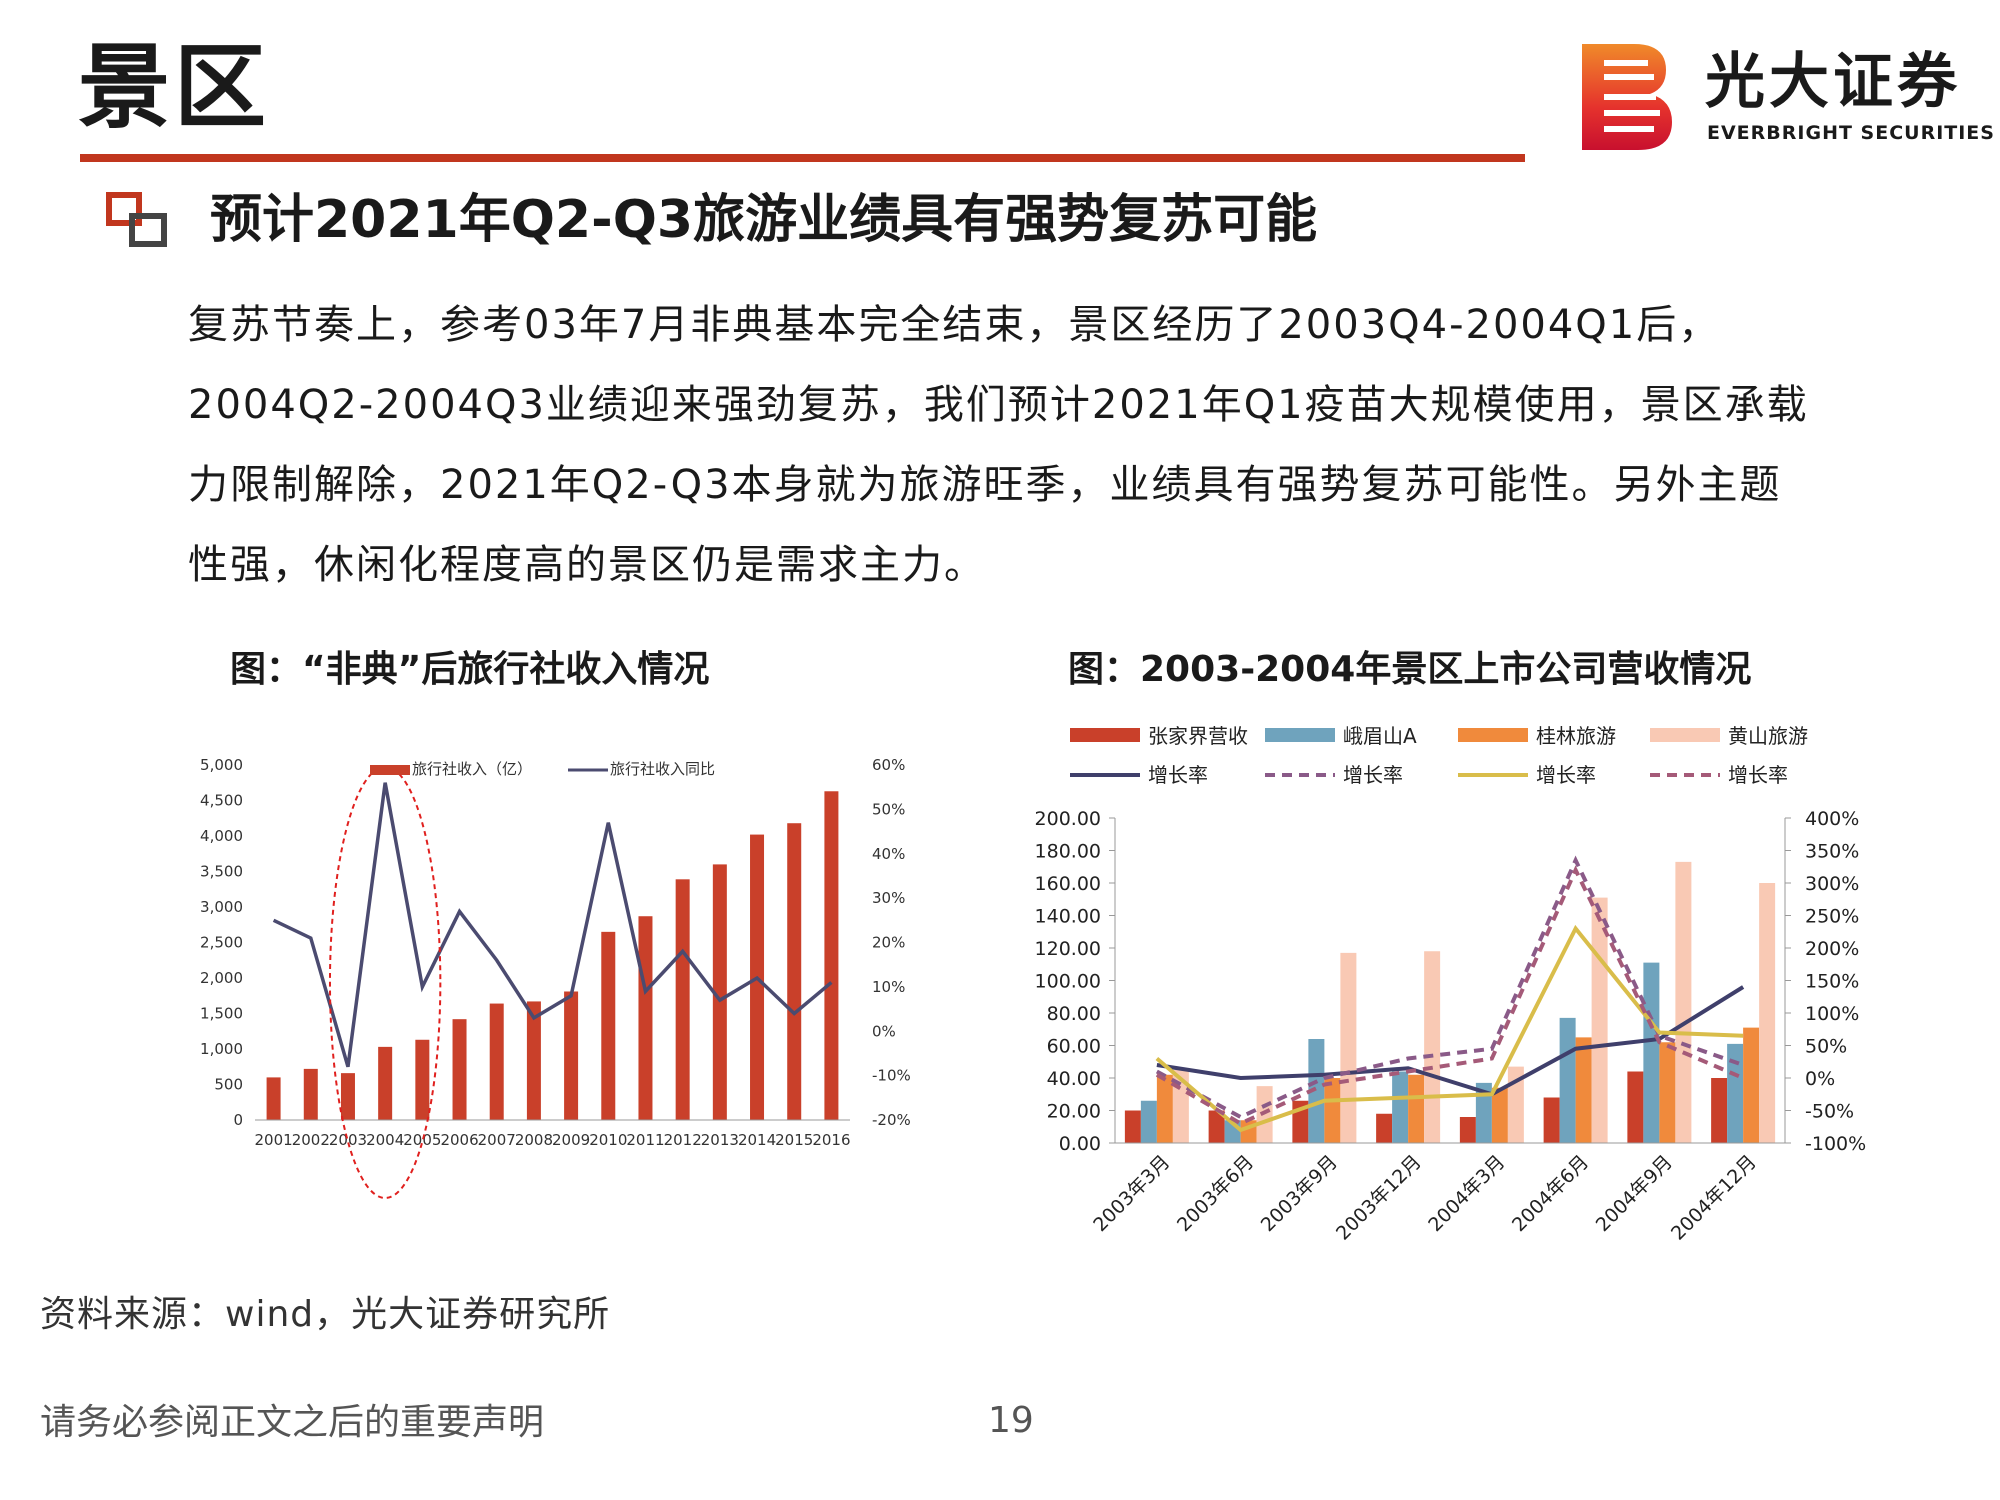 The height and width of the screenshot is (1500, 2000). What do you see at coordinates (683, 1140) in the screenshot?
I see `x-tick-label: 2012` at bounding box center [683, 1140].